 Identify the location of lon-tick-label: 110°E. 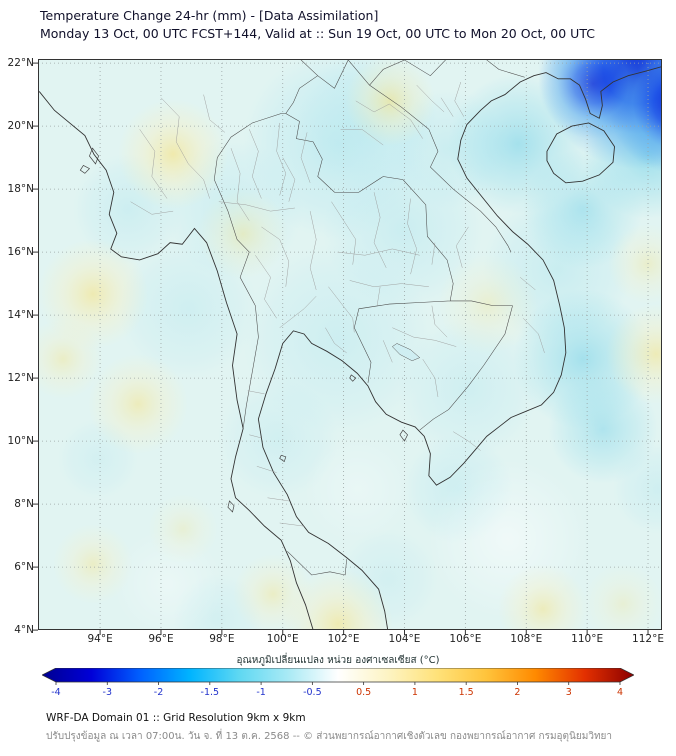
(587, 639).